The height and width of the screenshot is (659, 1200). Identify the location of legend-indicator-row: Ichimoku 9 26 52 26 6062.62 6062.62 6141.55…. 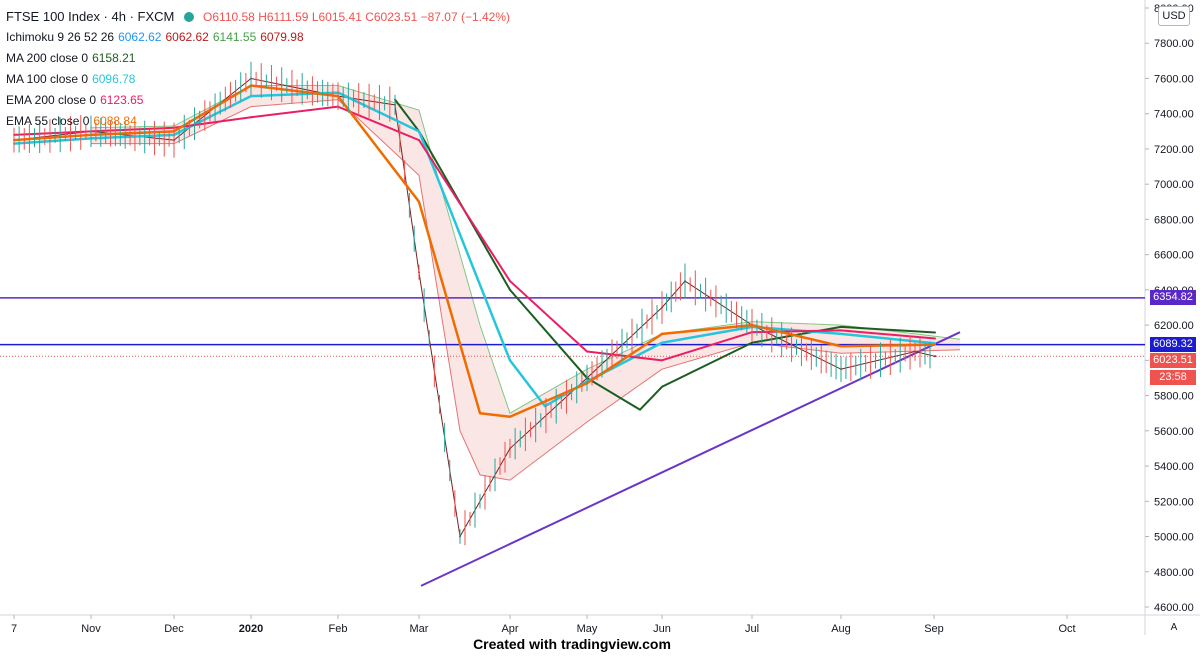
(258, 37).